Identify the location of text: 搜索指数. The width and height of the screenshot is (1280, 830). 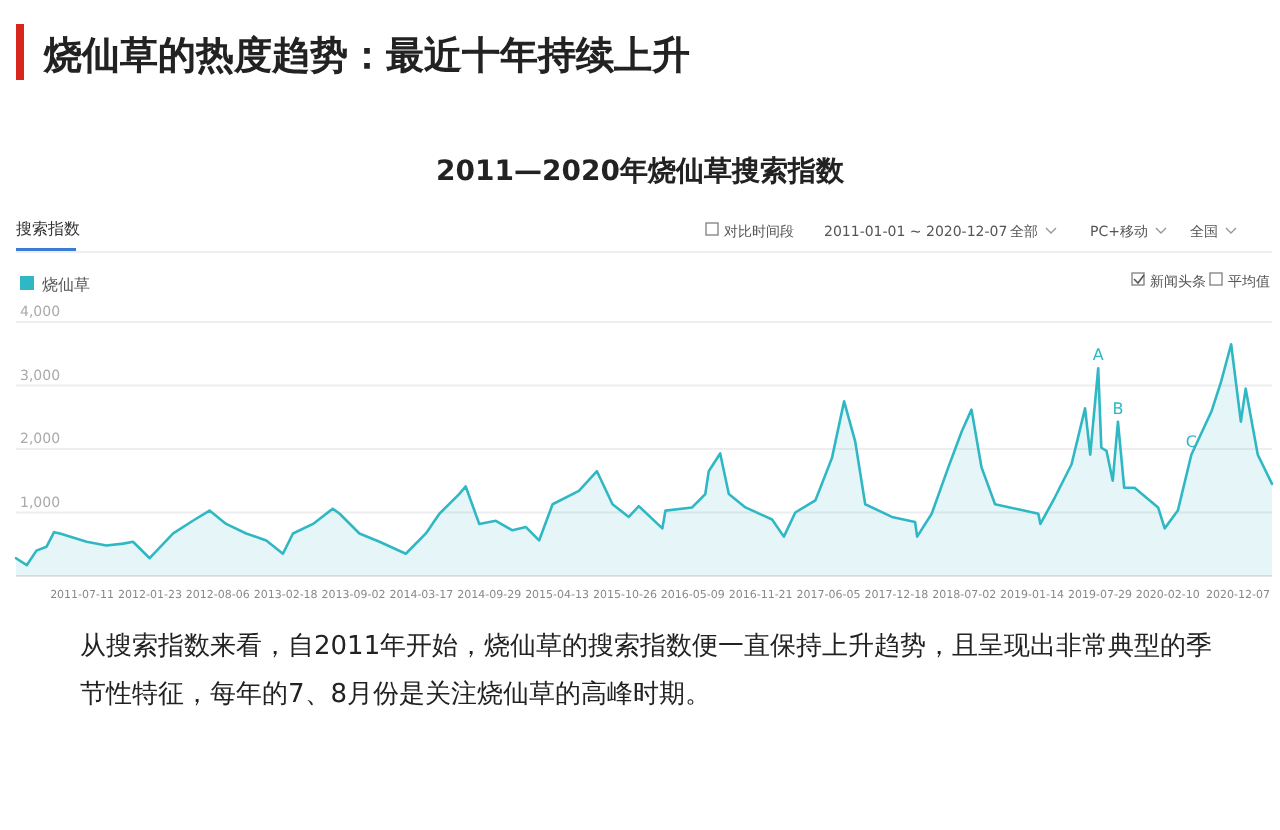
(48, 229).